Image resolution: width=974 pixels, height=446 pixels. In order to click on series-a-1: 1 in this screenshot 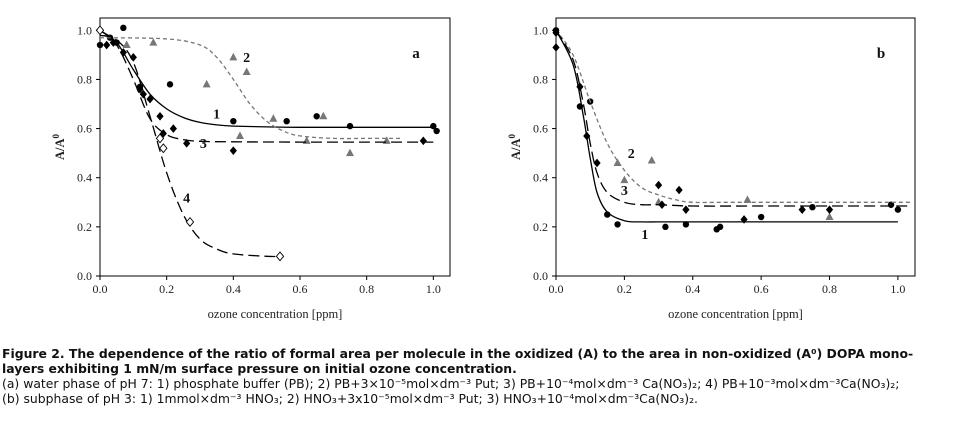, I will do `click(268, 79)`.